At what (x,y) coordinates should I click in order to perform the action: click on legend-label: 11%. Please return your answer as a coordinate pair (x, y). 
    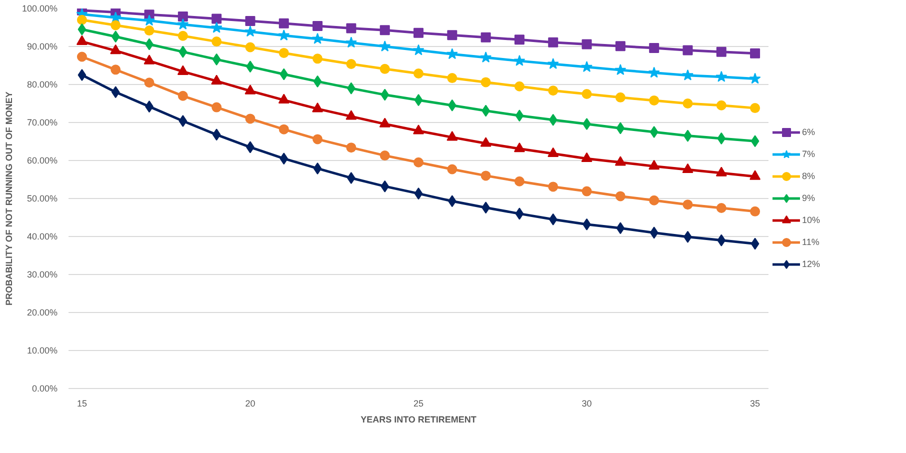
    Looking at the image, I should click on (811, 242).